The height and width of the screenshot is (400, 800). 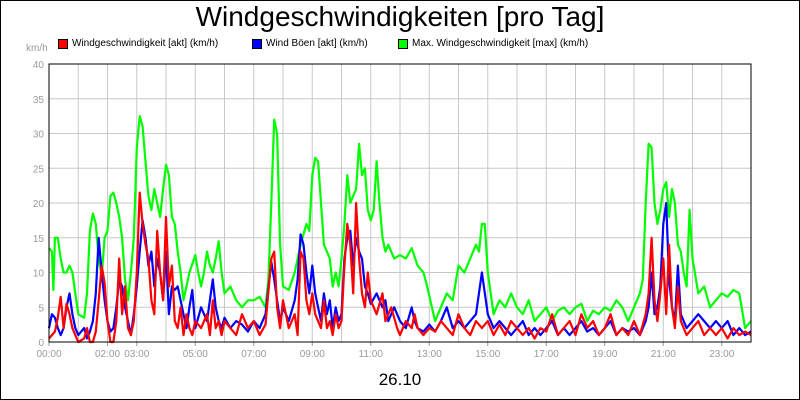 I want to click on y-tick-label: 15, so click(x=39, y=239).